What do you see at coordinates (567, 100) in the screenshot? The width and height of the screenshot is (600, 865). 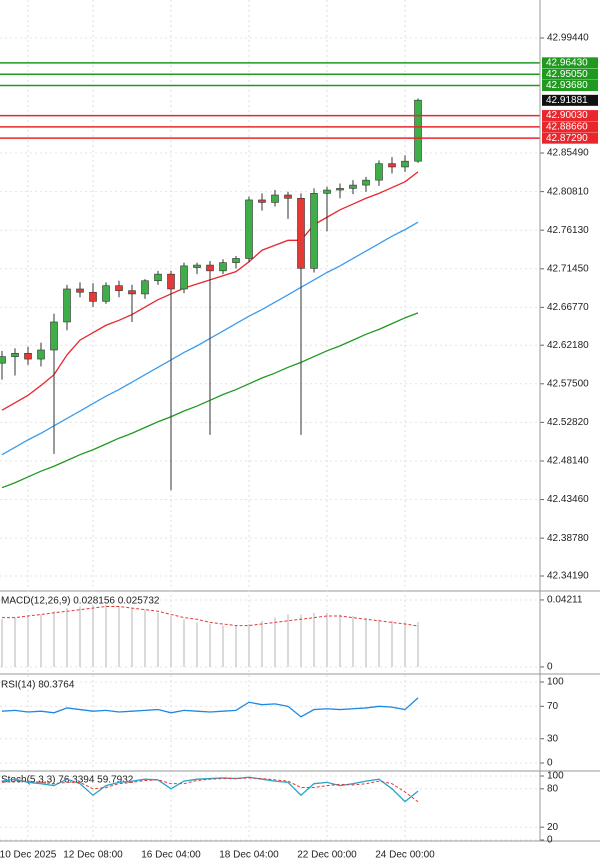 I see `last-price-label: 42.91881` at bounding box center [567, 100].